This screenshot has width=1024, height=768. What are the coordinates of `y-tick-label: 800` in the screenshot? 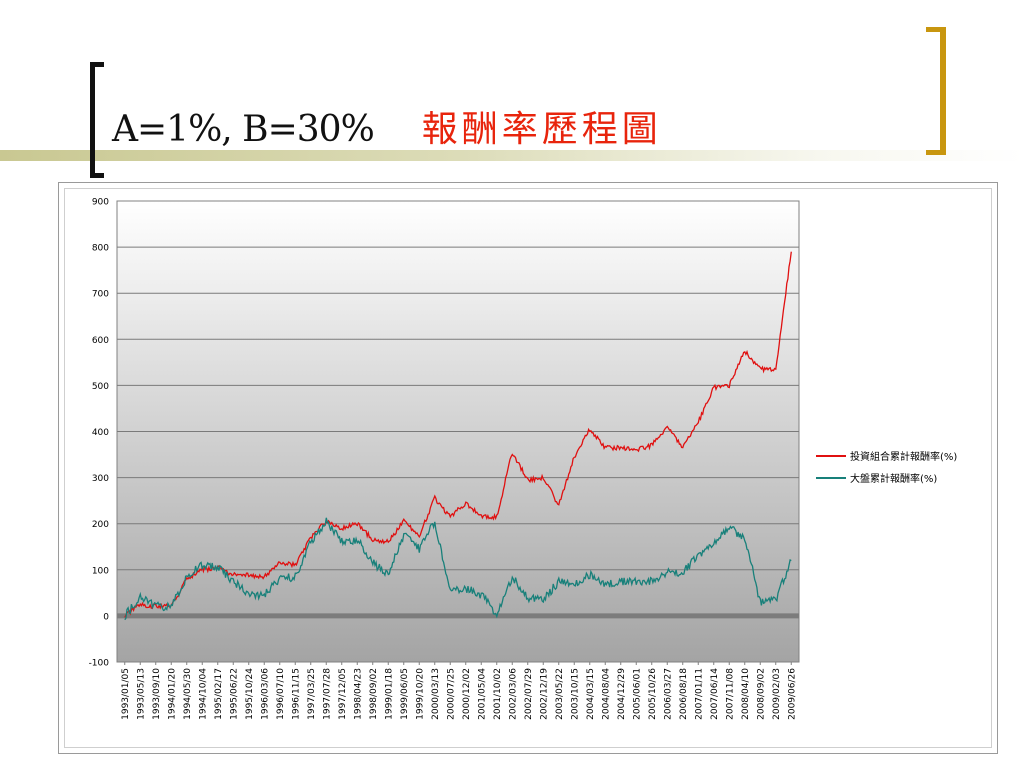 It's located at (100, 249).